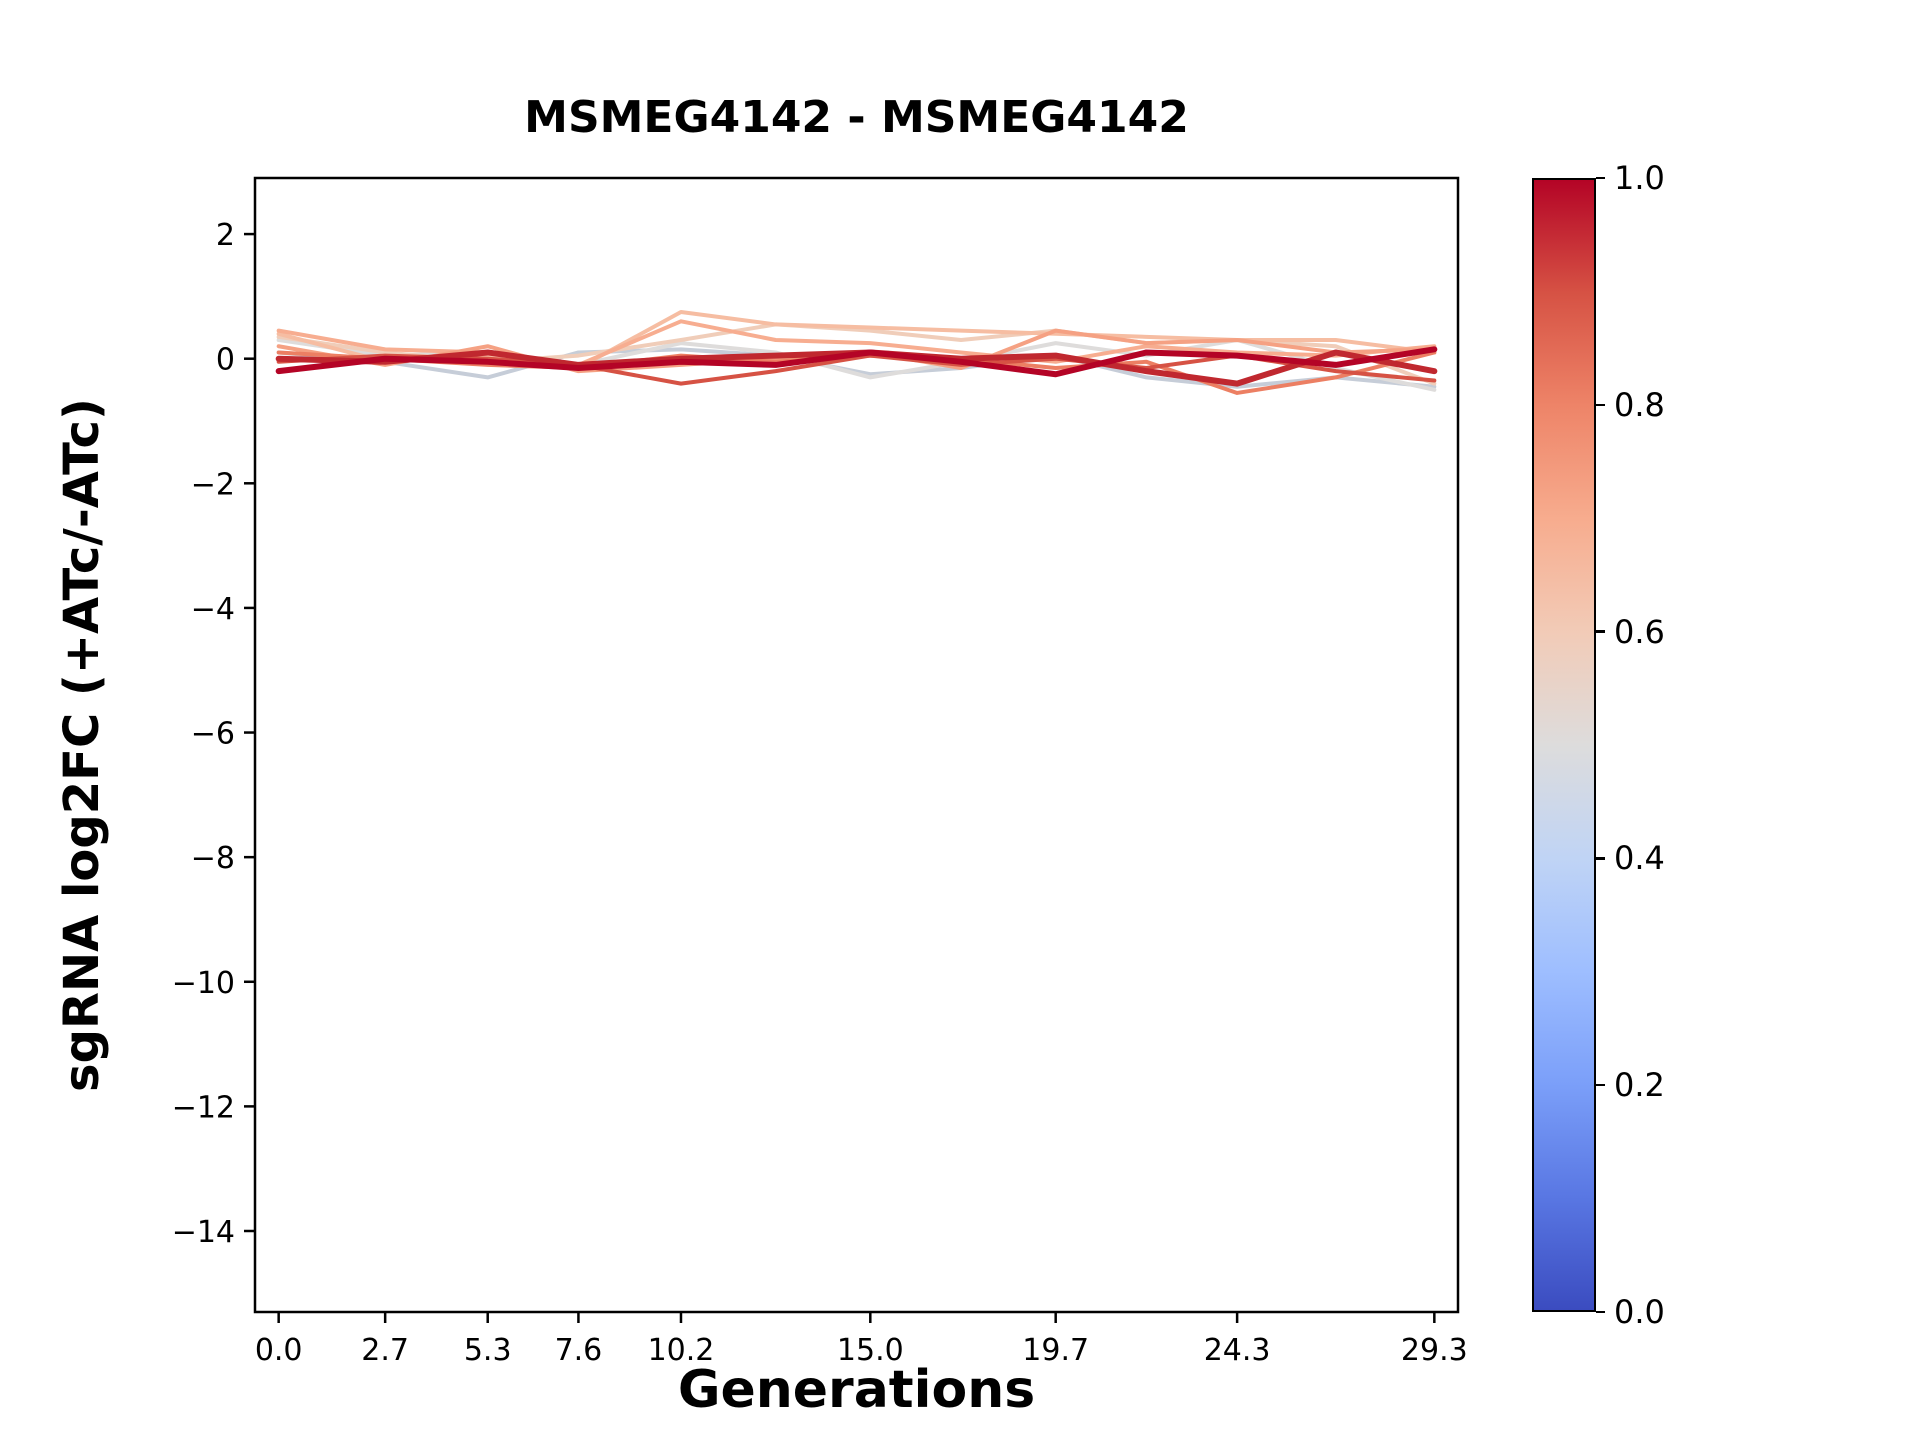 The image size is (1920, 1440). Describe the element at coordinates (203, 1232) in the screenshot. I see `y-tick-label: −14` at that location.